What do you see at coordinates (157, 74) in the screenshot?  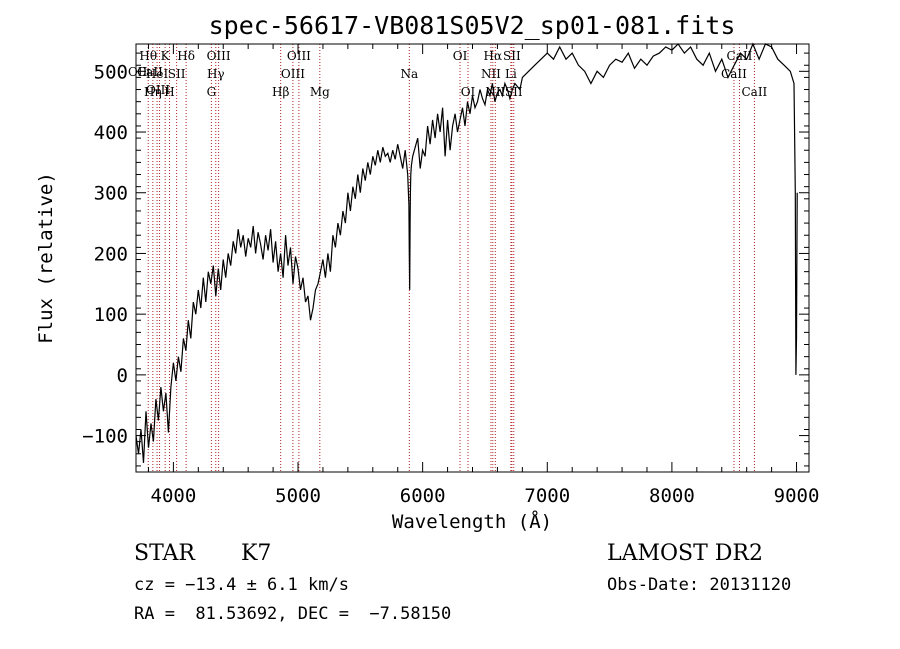 I see `marker-label-2: HeI` at bounding box center [157, 74].